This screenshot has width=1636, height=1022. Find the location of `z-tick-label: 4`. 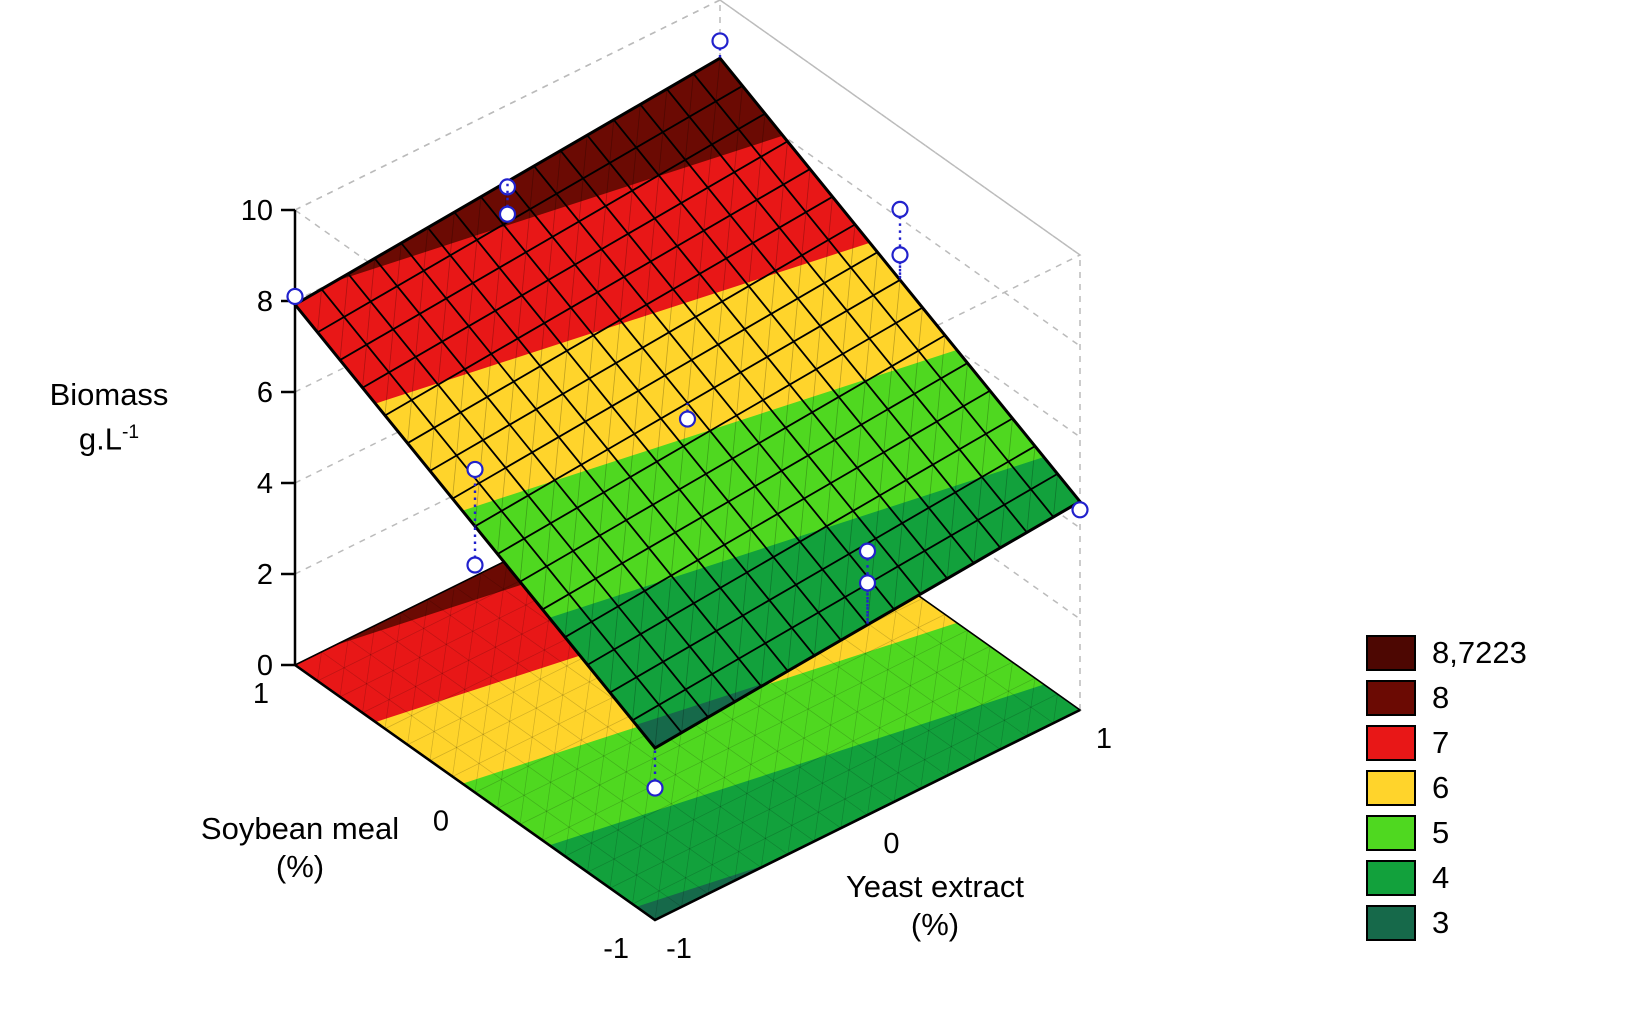

z-tick-label: 4 is located at coordinates (265, 484).